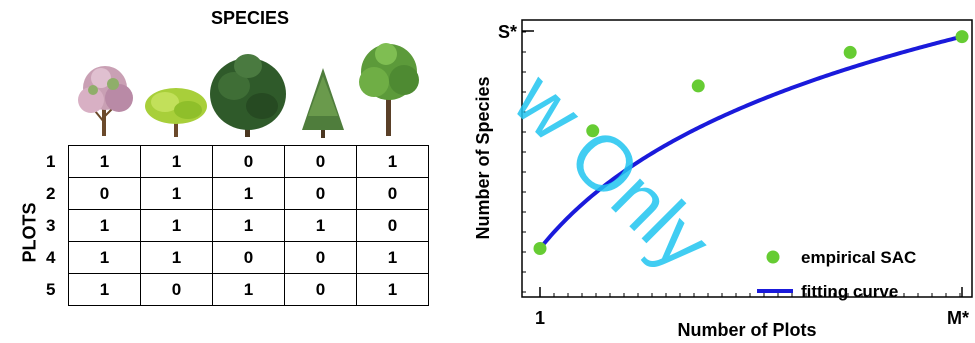 This screenshot has height=343, width=975. I want to click on plot-row-label: 5, so click(51, 289).